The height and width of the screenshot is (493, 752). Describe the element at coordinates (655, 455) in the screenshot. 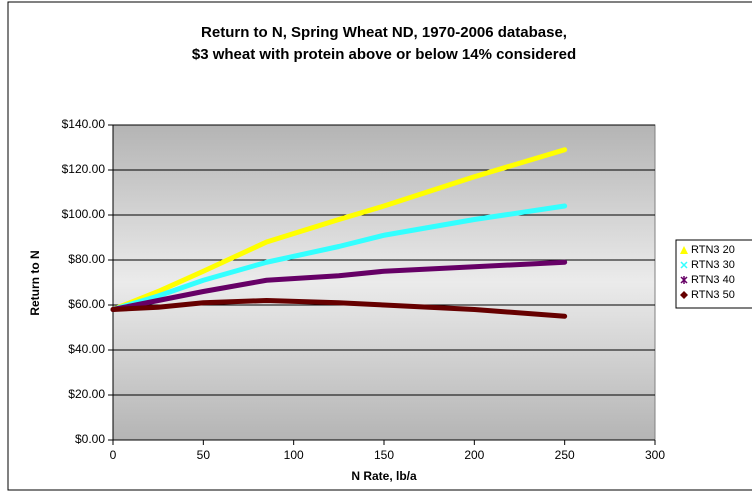

I see `x-tick-label: 300` at that location.